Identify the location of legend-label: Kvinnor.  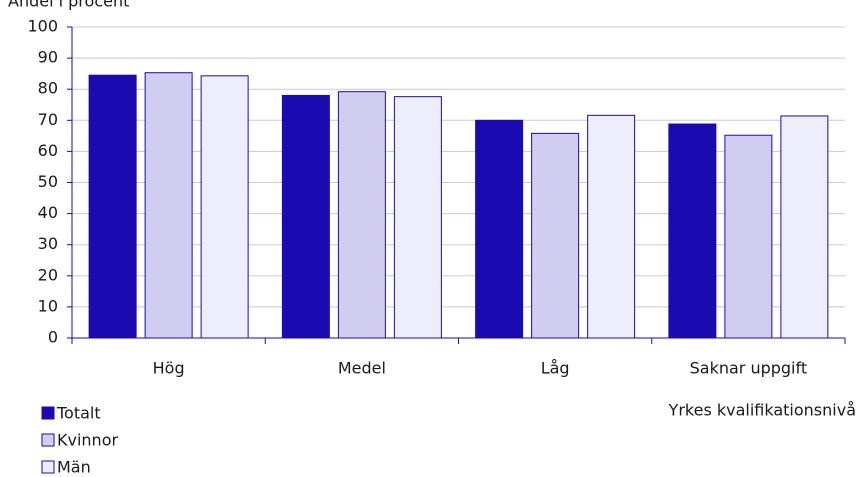
(87, 440).